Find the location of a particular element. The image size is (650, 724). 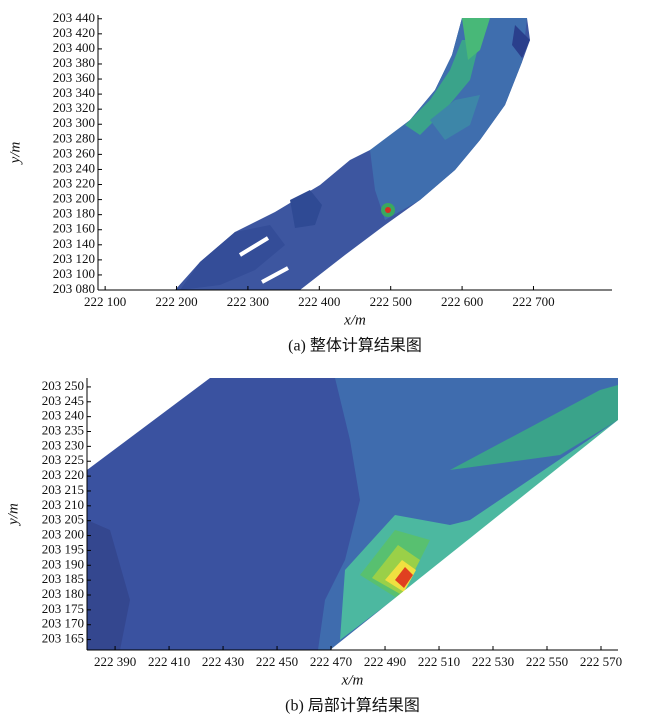

x-tick-label: 222 400 is located at coordinates (319, 301).